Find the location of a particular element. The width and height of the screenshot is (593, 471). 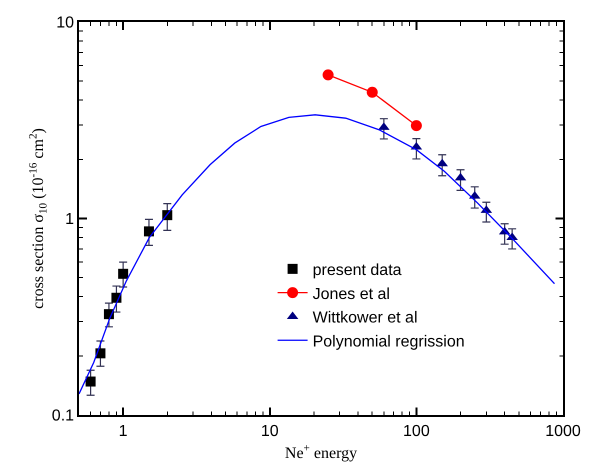

legend-label: present data is located at coordinates (357, 271).